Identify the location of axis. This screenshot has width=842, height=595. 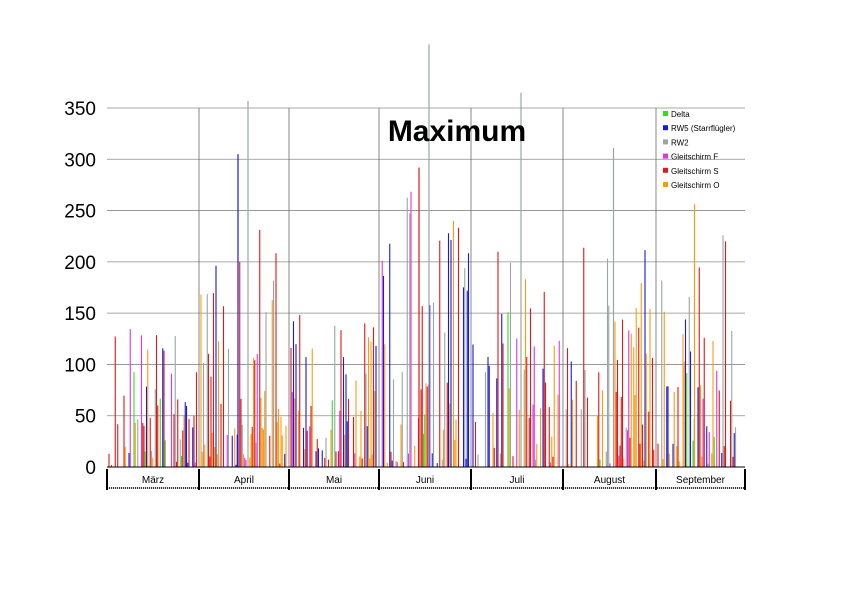
(426, 478).